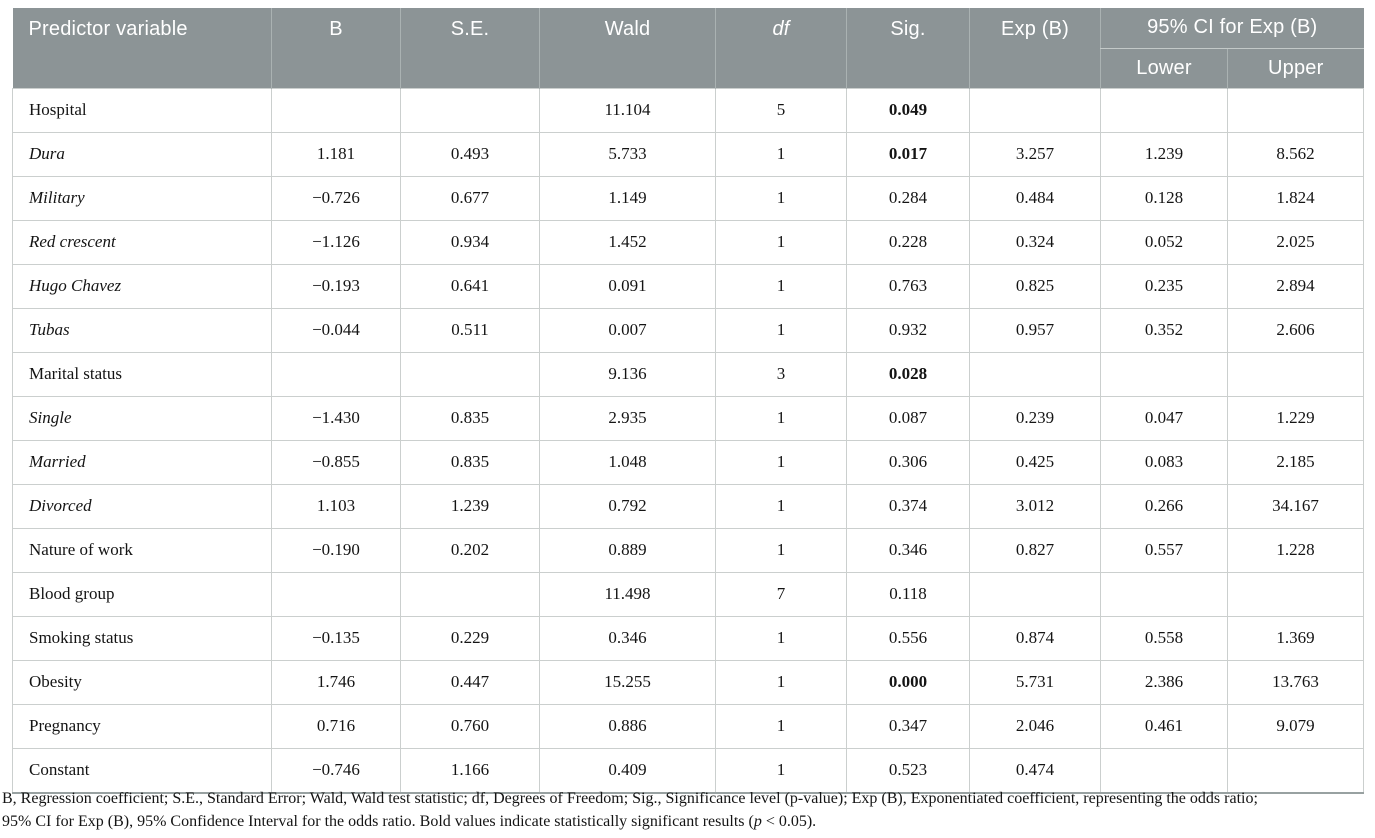 This screenshot has width=1375, height=838. I want to click on cell-predictor: Nature of work, so click(142, 550).